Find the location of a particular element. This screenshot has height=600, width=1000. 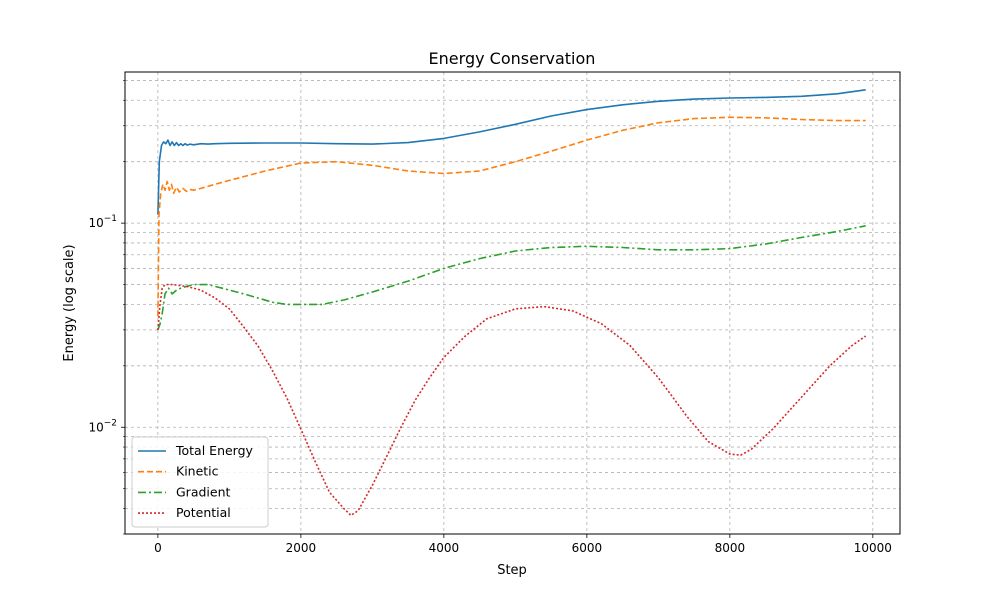

legend: Total Energy Kinetic Gradient Potential is located at coordinates (200, 482).